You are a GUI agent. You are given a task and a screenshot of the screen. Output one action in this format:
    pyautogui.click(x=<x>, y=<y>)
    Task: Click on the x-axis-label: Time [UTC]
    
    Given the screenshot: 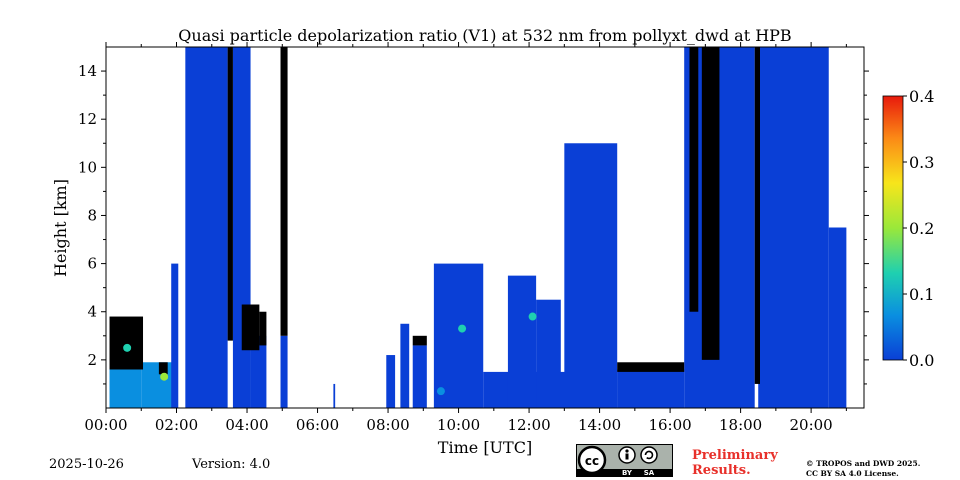 What is the action you would take?
    pyautogui.click(x=485, y=447)
    